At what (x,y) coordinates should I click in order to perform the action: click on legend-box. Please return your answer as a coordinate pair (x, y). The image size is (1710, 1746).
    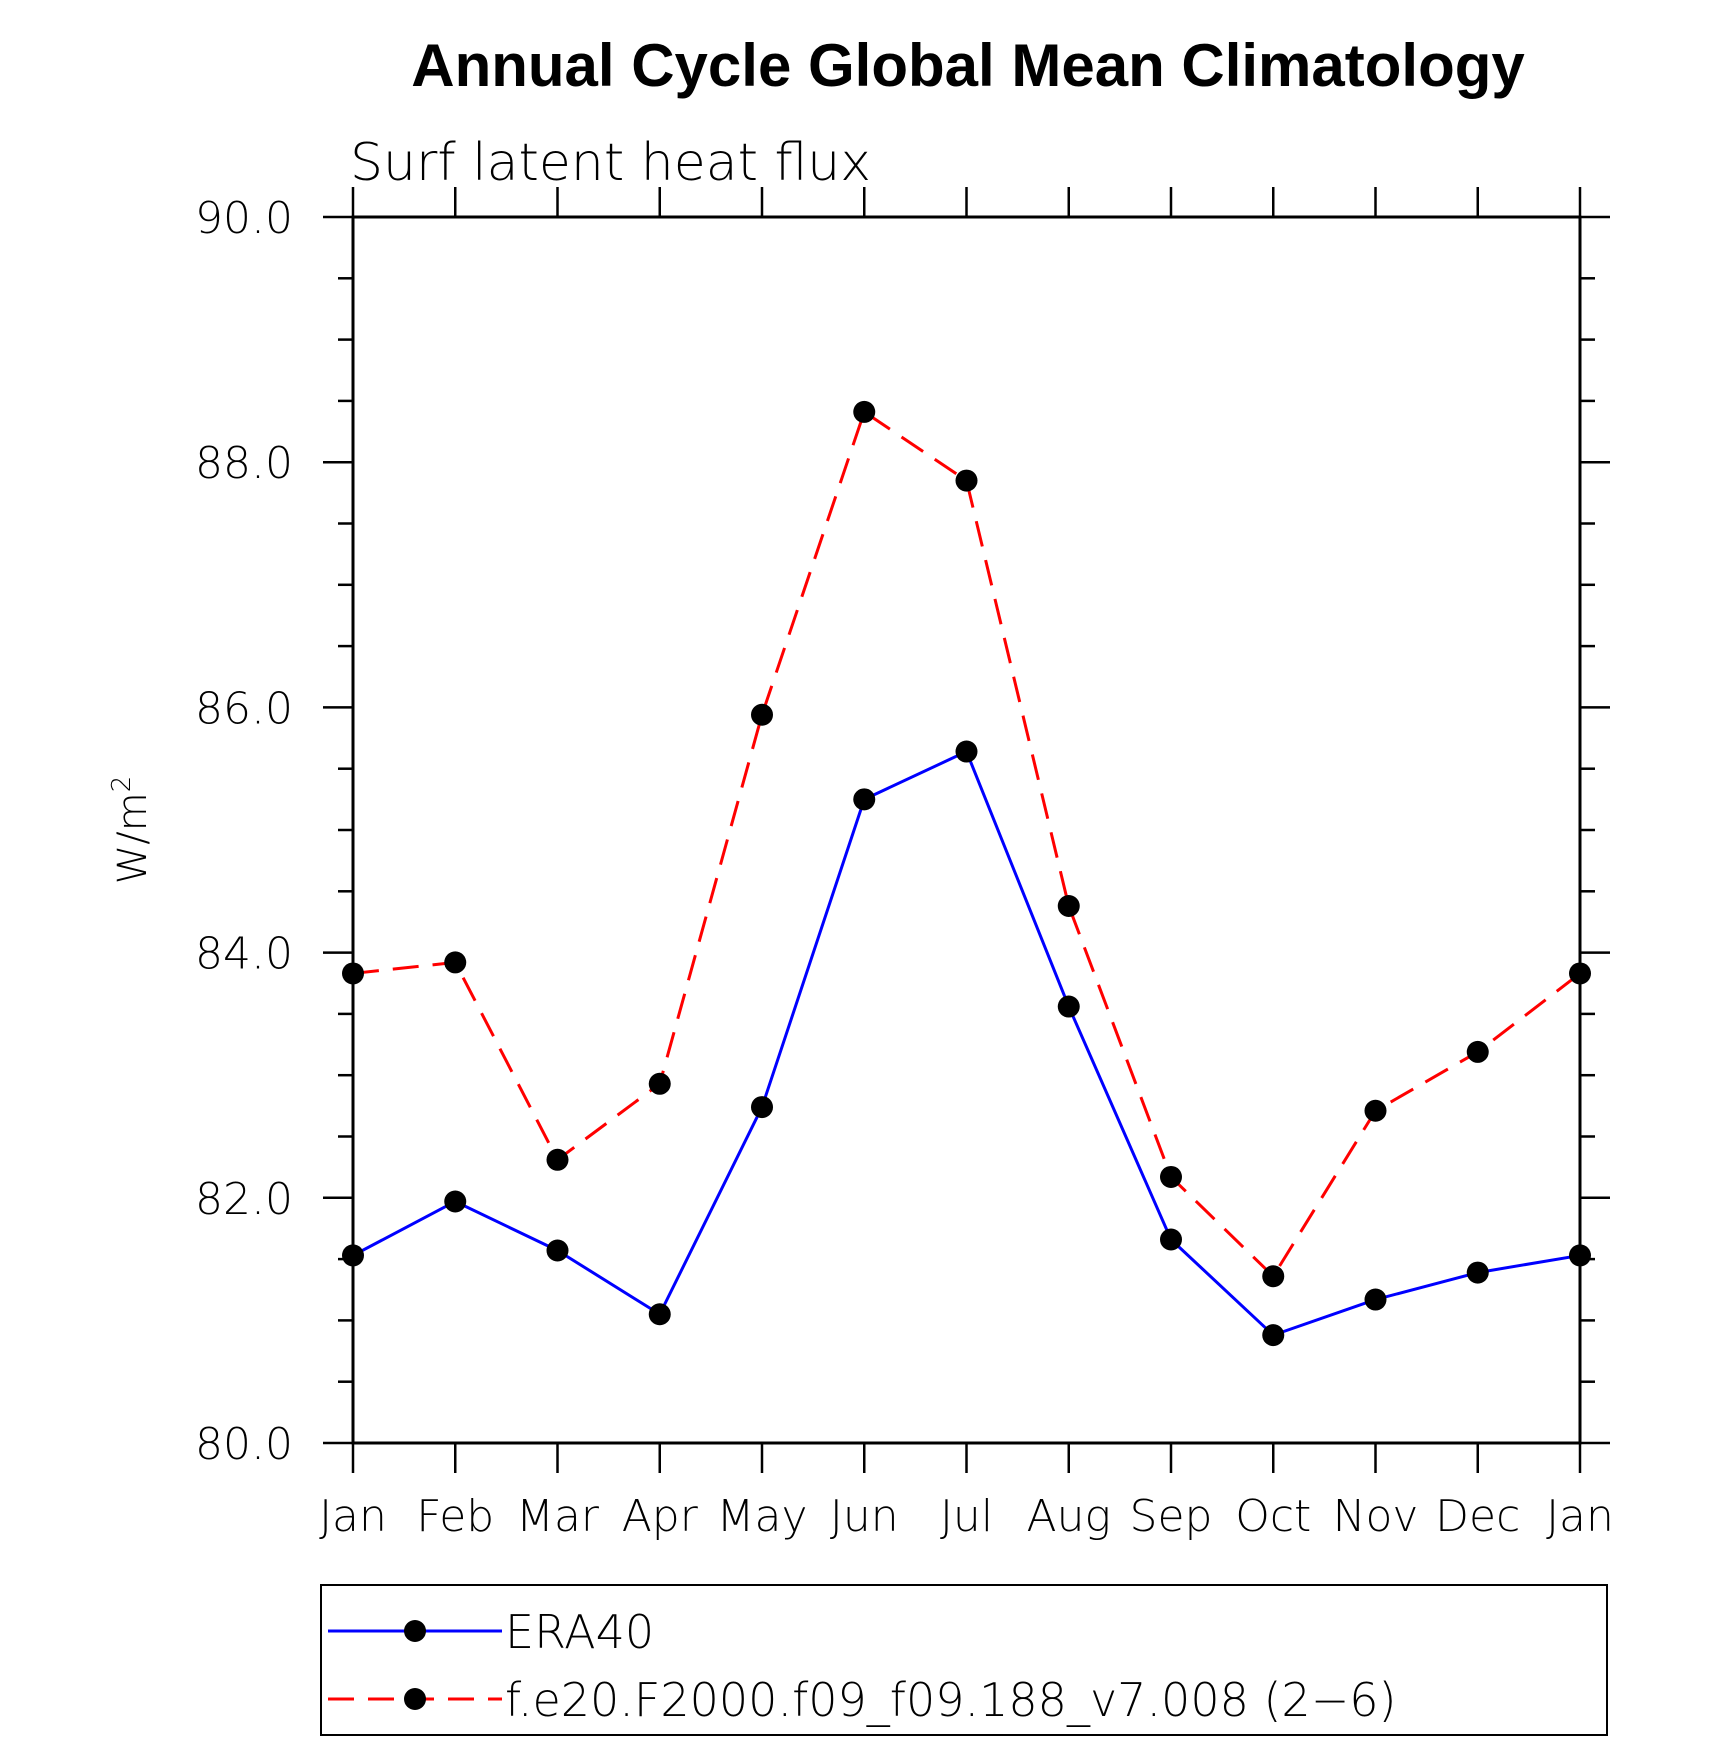
    Looking at the image, I should click on (964, 1660).